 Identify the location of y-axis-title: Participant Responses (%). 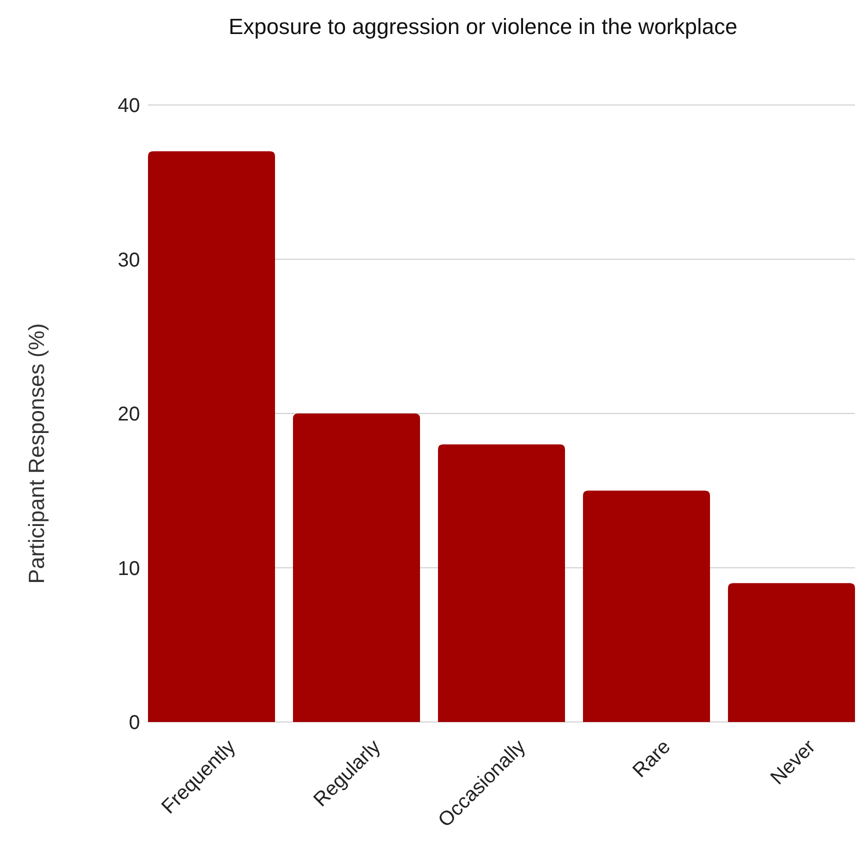
(36, 453).